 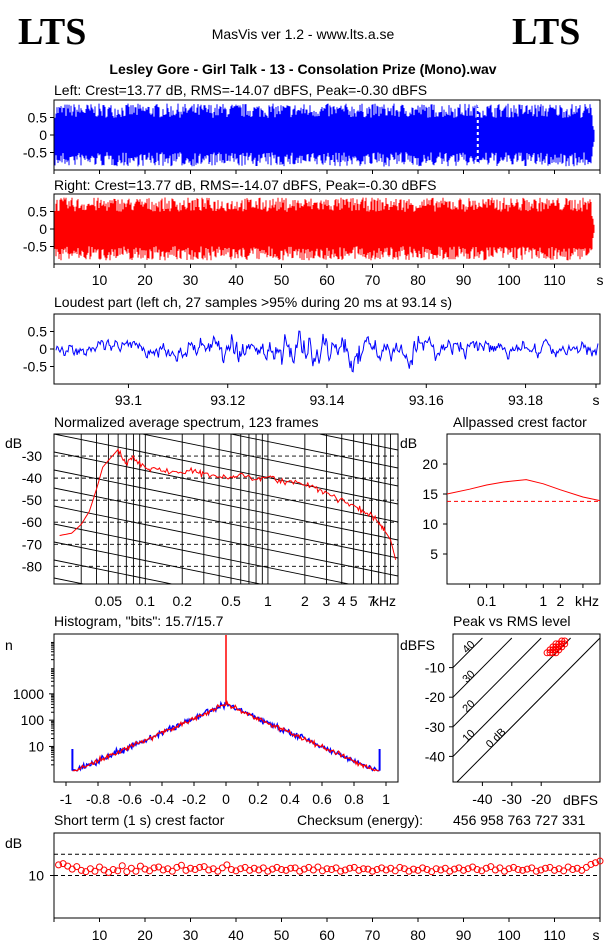 What do you see at coordinates (430, 494) in the screenshot?
I see `allpass-ytick-label: 15` at bounding box center [430, 494].